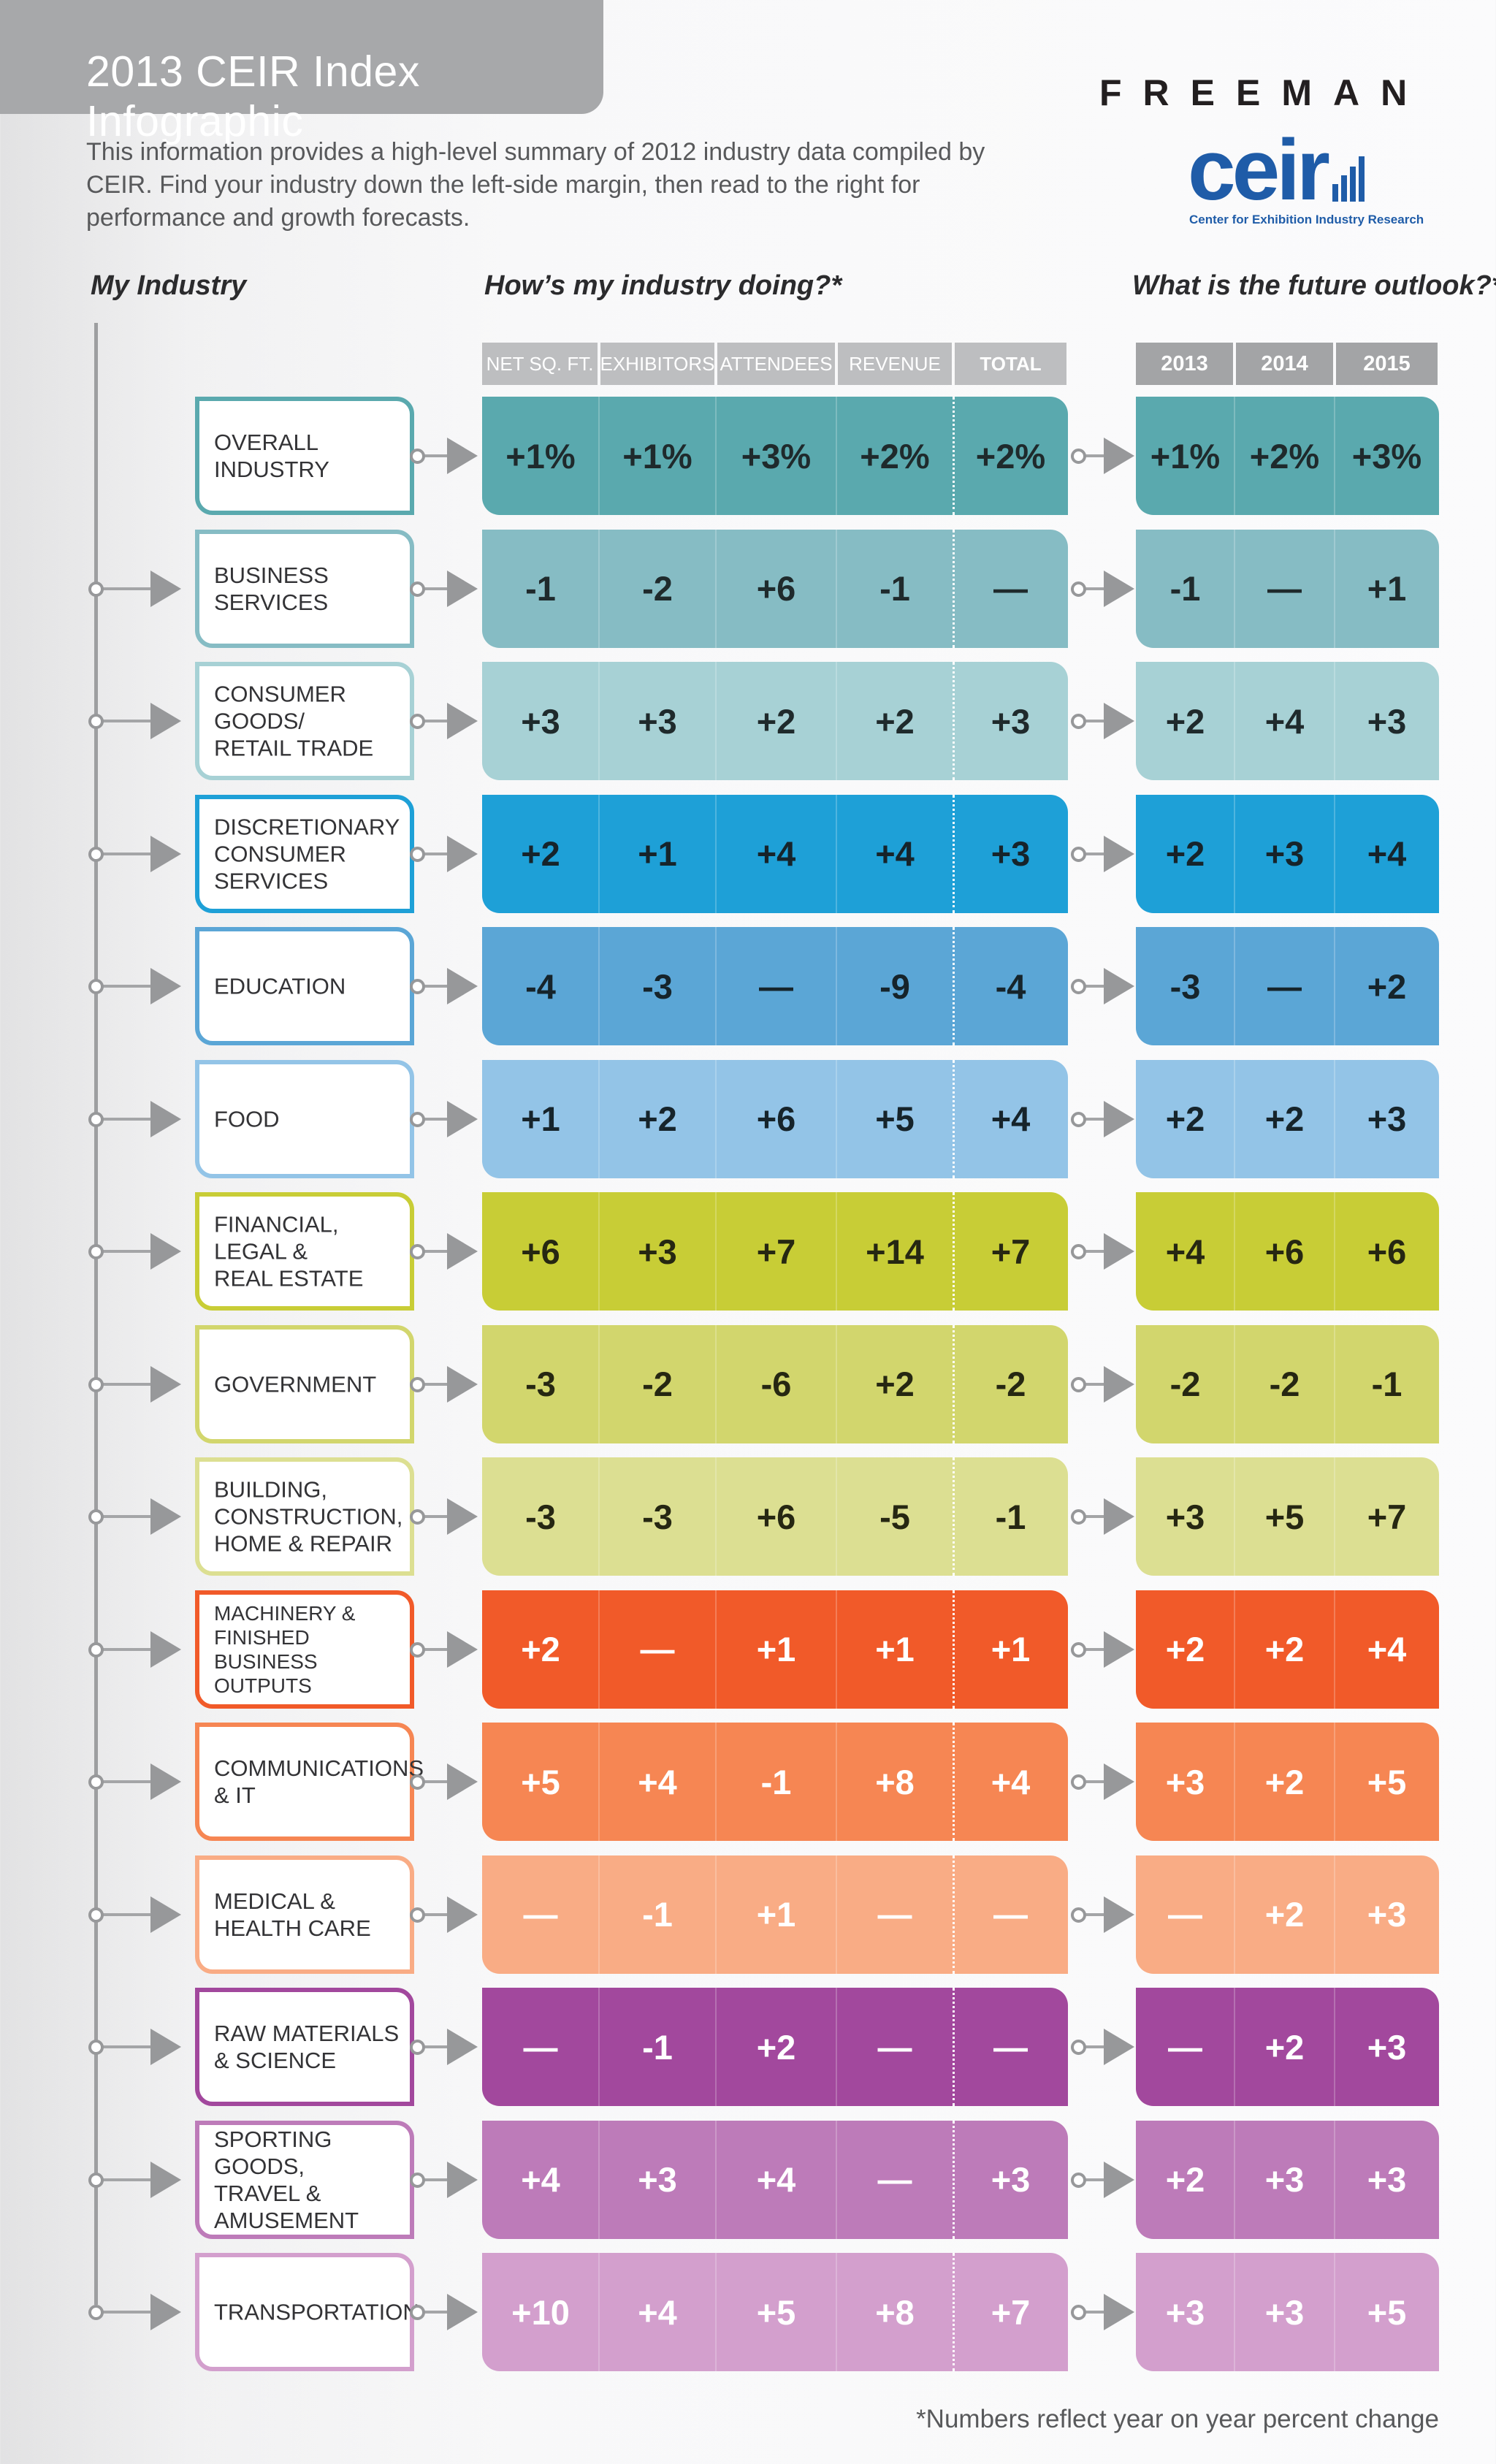 The image size is (1496, 2464). I want to click on industry-card: BUSINESS SERVICES, so click(304, 588).